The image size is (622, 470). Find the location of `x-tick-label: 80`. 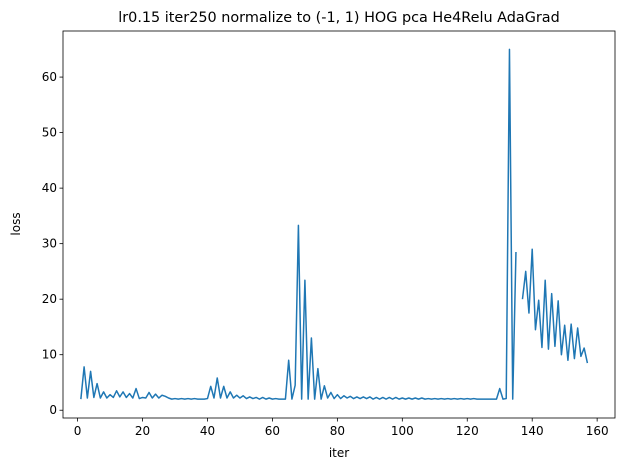

x-tick-label: 80 is located at coordinates (337, 431).